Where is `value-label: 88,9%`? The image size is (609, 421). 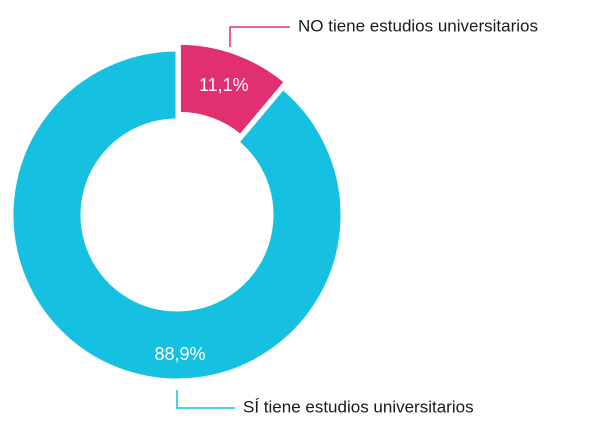
value-label: 88,9% is located at coordinates (179, 354).